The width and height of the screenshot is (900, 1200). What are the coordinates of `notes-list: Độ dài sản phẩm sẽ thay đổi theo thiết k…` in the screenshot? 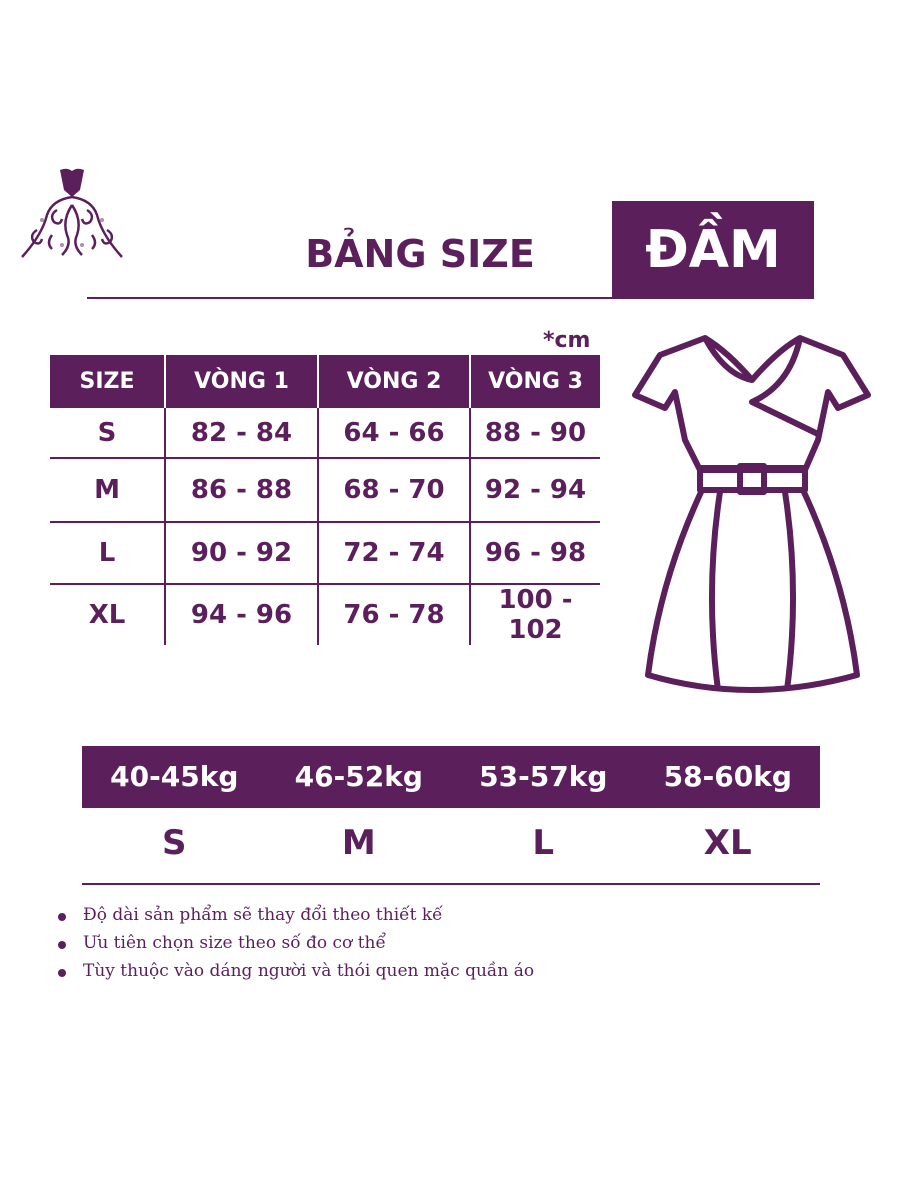 It's located at (294, 947).